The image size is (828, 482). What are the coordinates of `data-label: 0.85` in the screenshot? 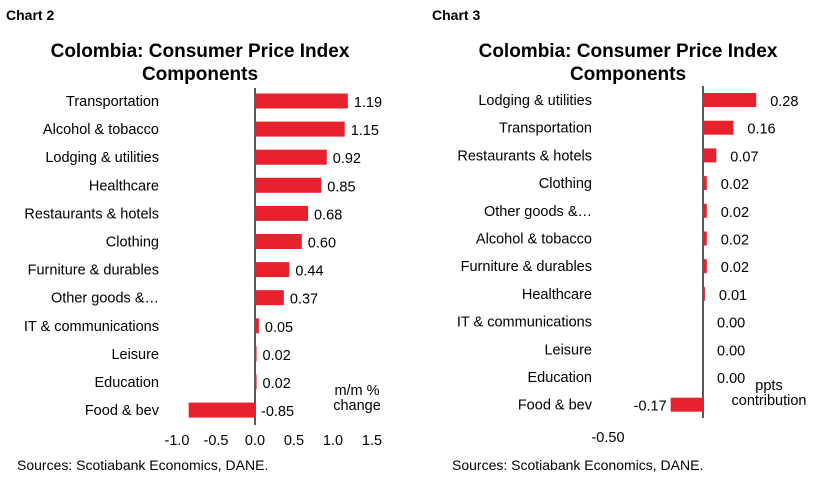 It's located at (341, 187).